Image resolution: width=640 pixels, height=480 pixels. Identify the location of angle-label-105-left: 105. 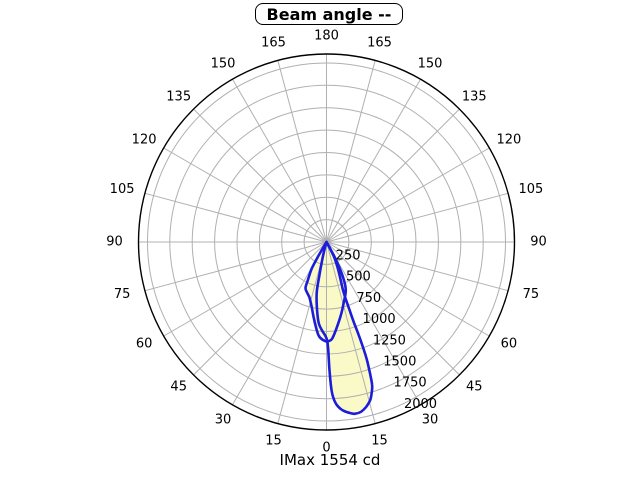
(122, 189).